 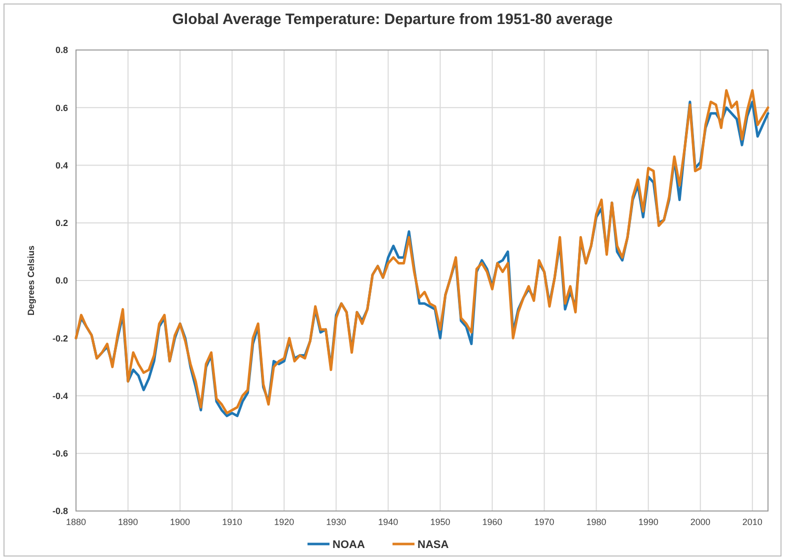 I want to click on x-tick-label: 1960, so click(x=492, y=522).